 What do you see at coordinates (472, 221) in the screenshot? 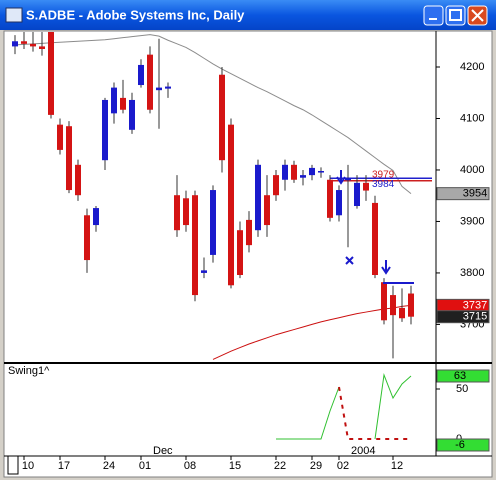
I see `y-tick-label: 3900` at bounding box center [472, 221].